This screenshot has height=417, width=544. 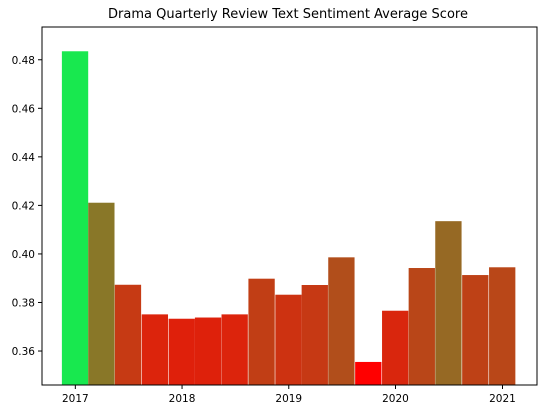 What do you see at coordinates (24, 158) in the screenshot?
I see `y-tick-label-0.44: 0.44` at bounding box center [24, 158].